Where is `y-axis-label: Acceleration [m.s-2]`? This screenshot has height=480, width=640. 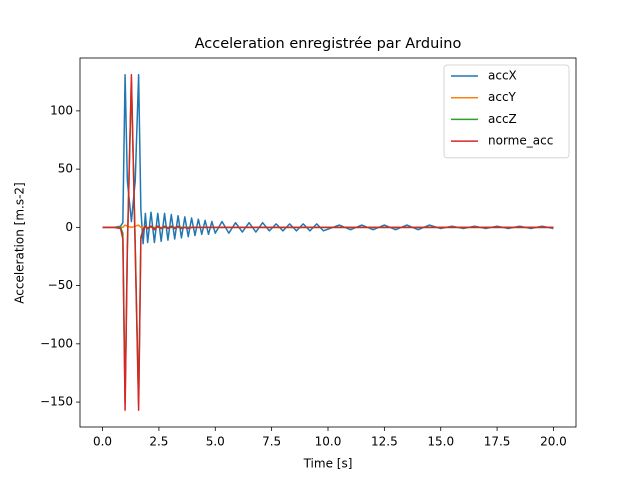
y-axis-label: Acceleration [m.s-2] is located at coordinates (20, 242).